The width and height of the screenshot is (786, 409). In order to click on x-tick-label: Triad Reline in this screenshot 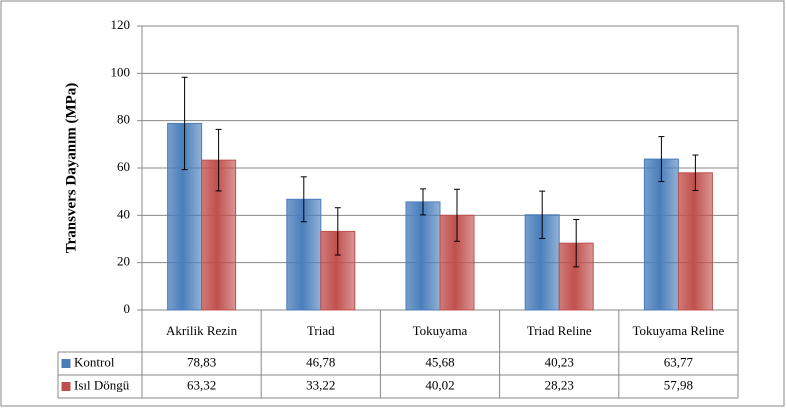, I will do `click(559, 330)`.